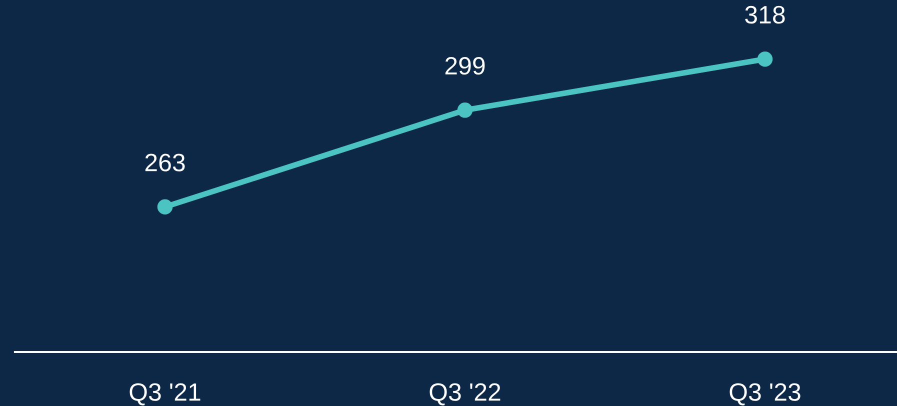 This screenshot has width=897, height=406. I want to click on x-tick-label: Q3 '21, so click(165, 394).